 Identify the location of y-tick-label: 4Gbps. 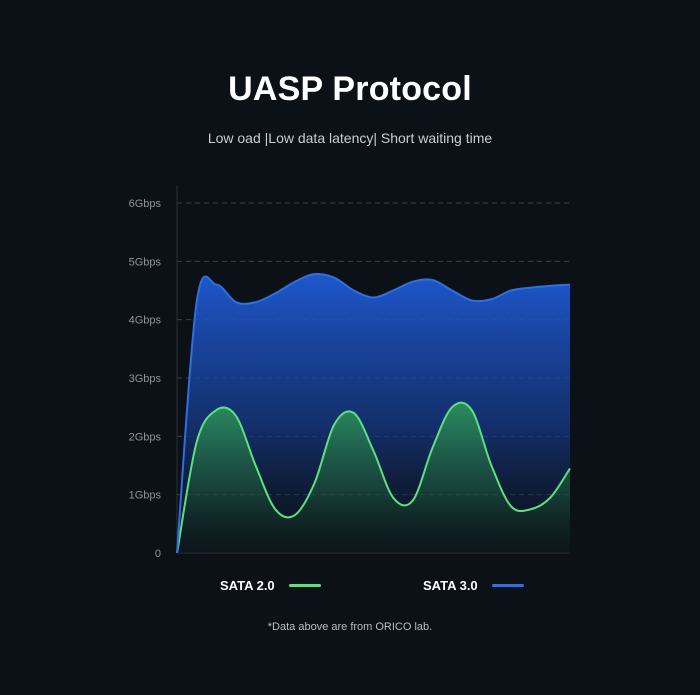
(145, 321).